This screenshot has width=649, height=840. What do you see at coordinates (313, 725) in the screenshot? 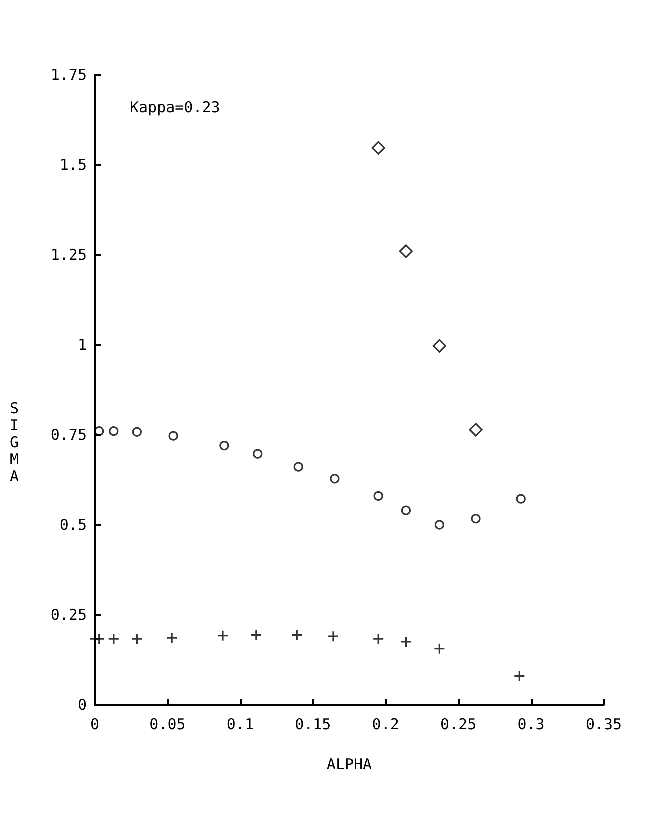
I see `x-tick-label: 0.15` at bounding box center [313, 725].